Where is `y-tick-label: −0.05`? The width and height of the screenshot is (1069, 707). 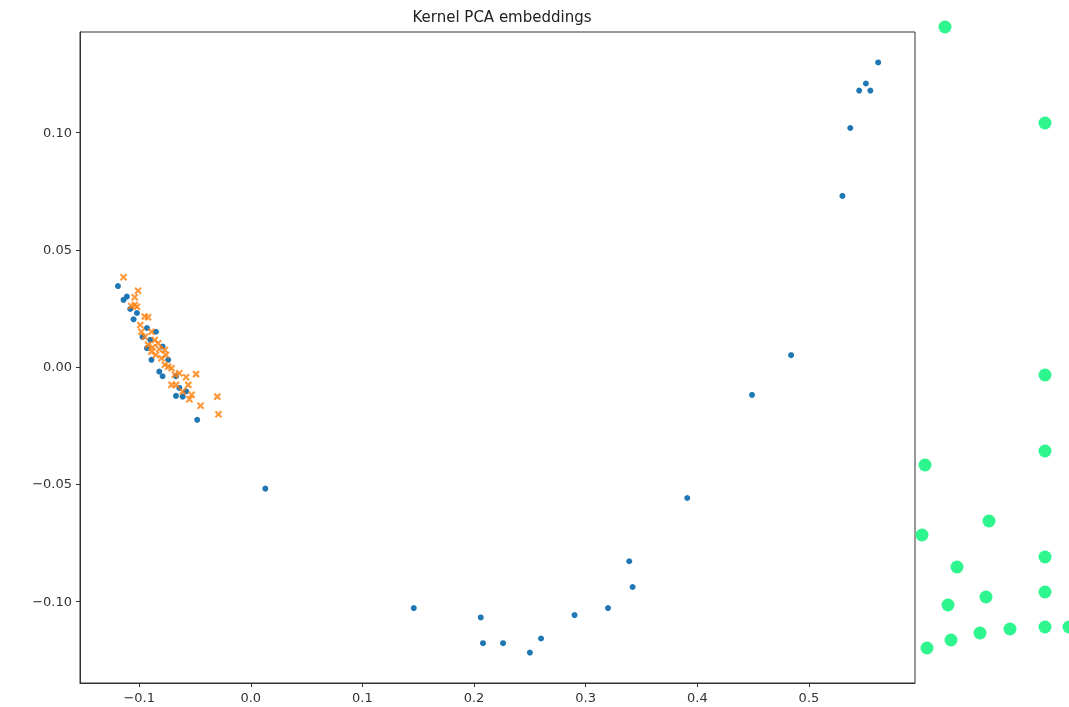
y-tick-label: −0.05 is located at coordinates (52, 484).